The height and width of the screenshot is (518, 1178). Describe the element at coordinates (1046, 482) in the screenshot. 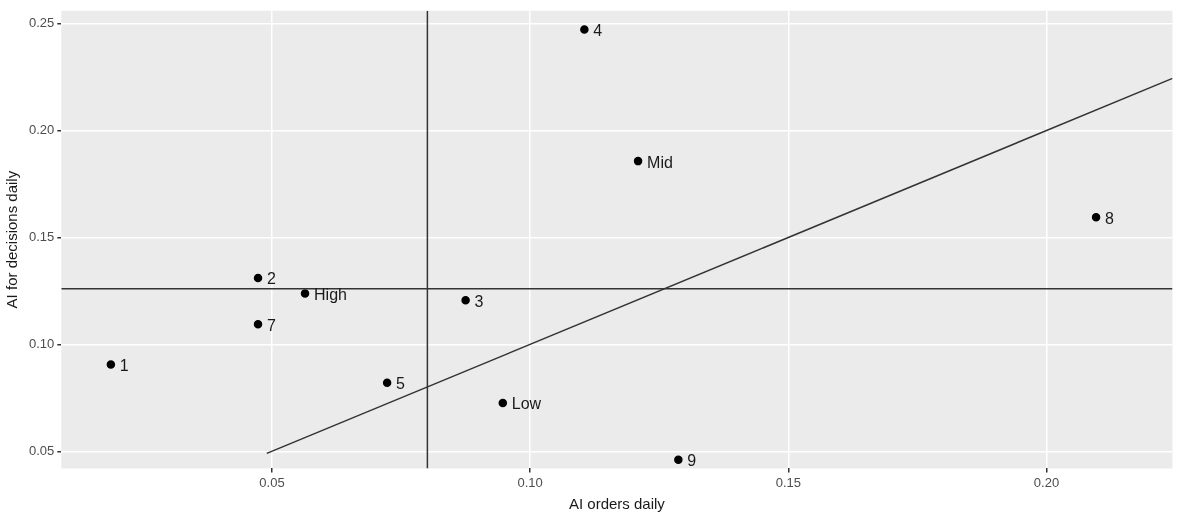

I see `x-tick-label: 0.20` at that location.